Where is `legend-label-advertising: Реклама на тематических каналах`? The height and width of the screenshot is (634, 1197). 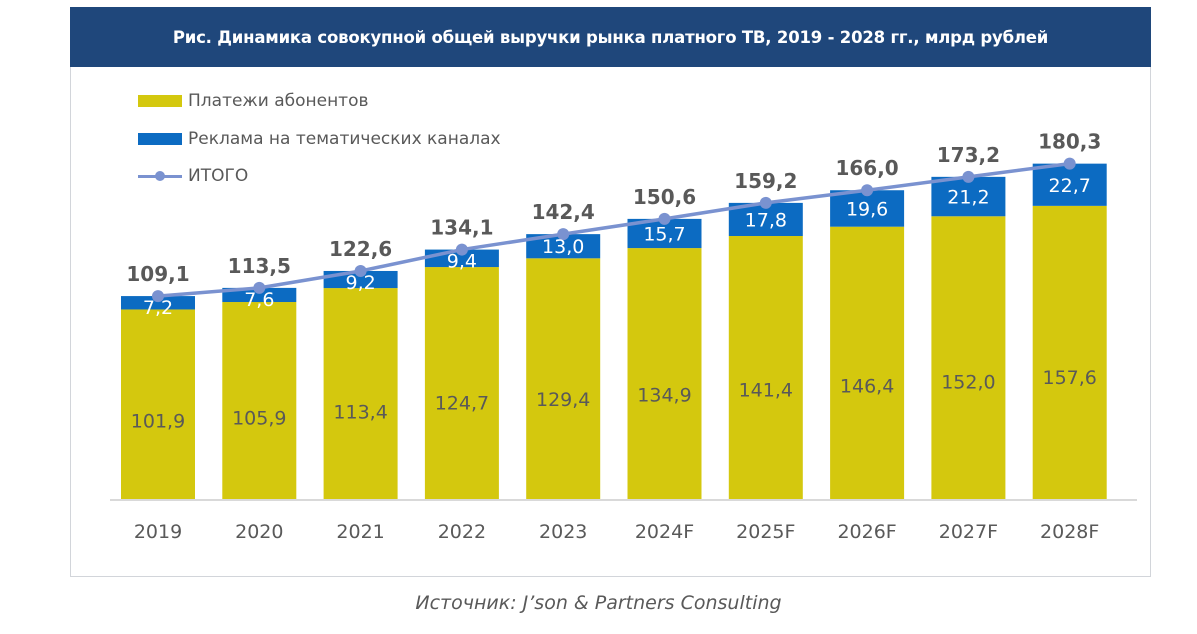
legend-label-advertising: Реклама на тематических каналах is located at coordinates (344, 139).